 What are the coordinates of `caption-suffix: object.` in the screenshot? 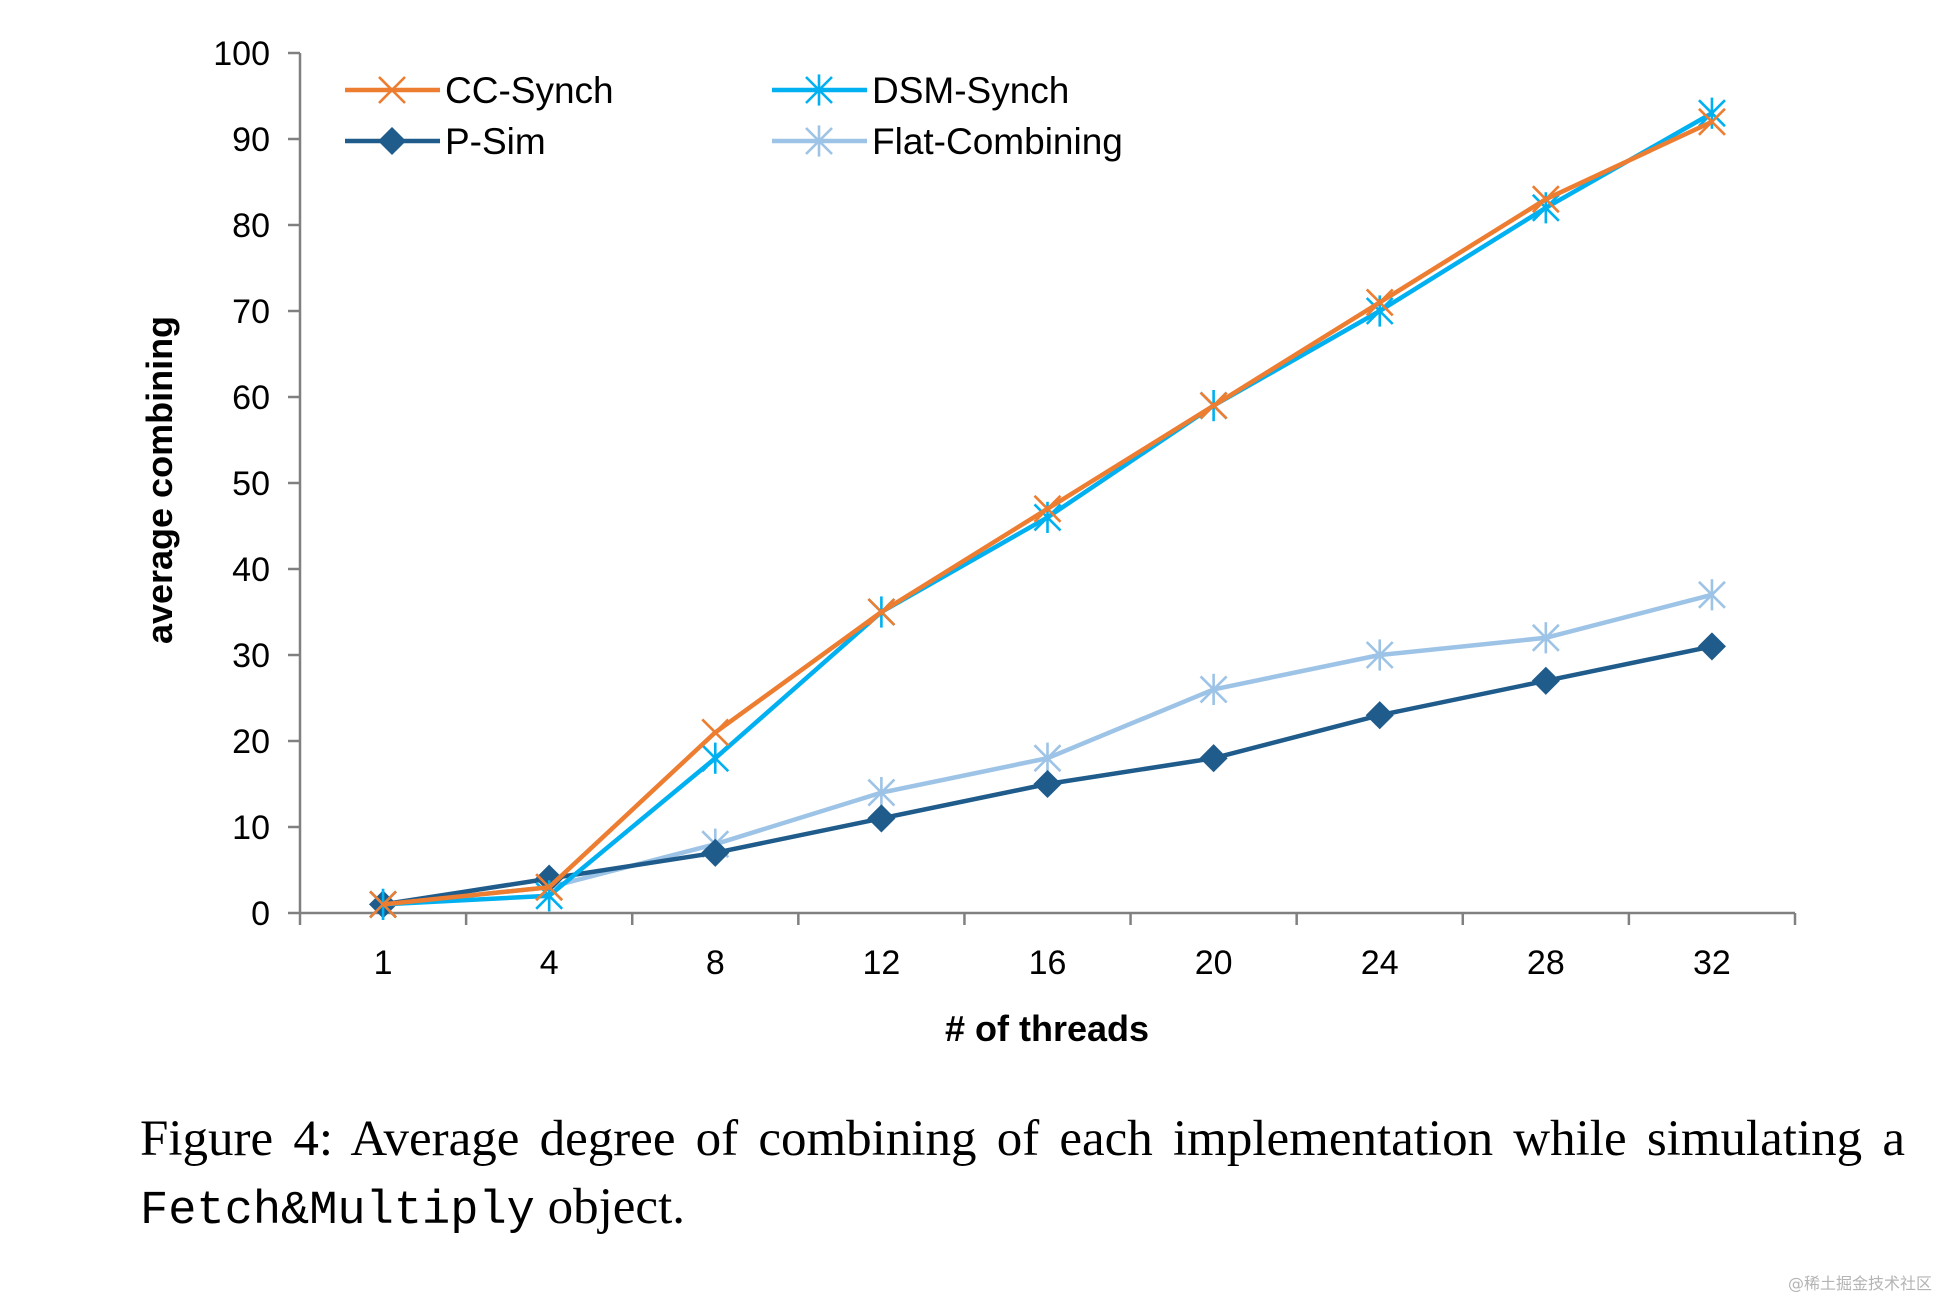 It's located at (609, 1207).